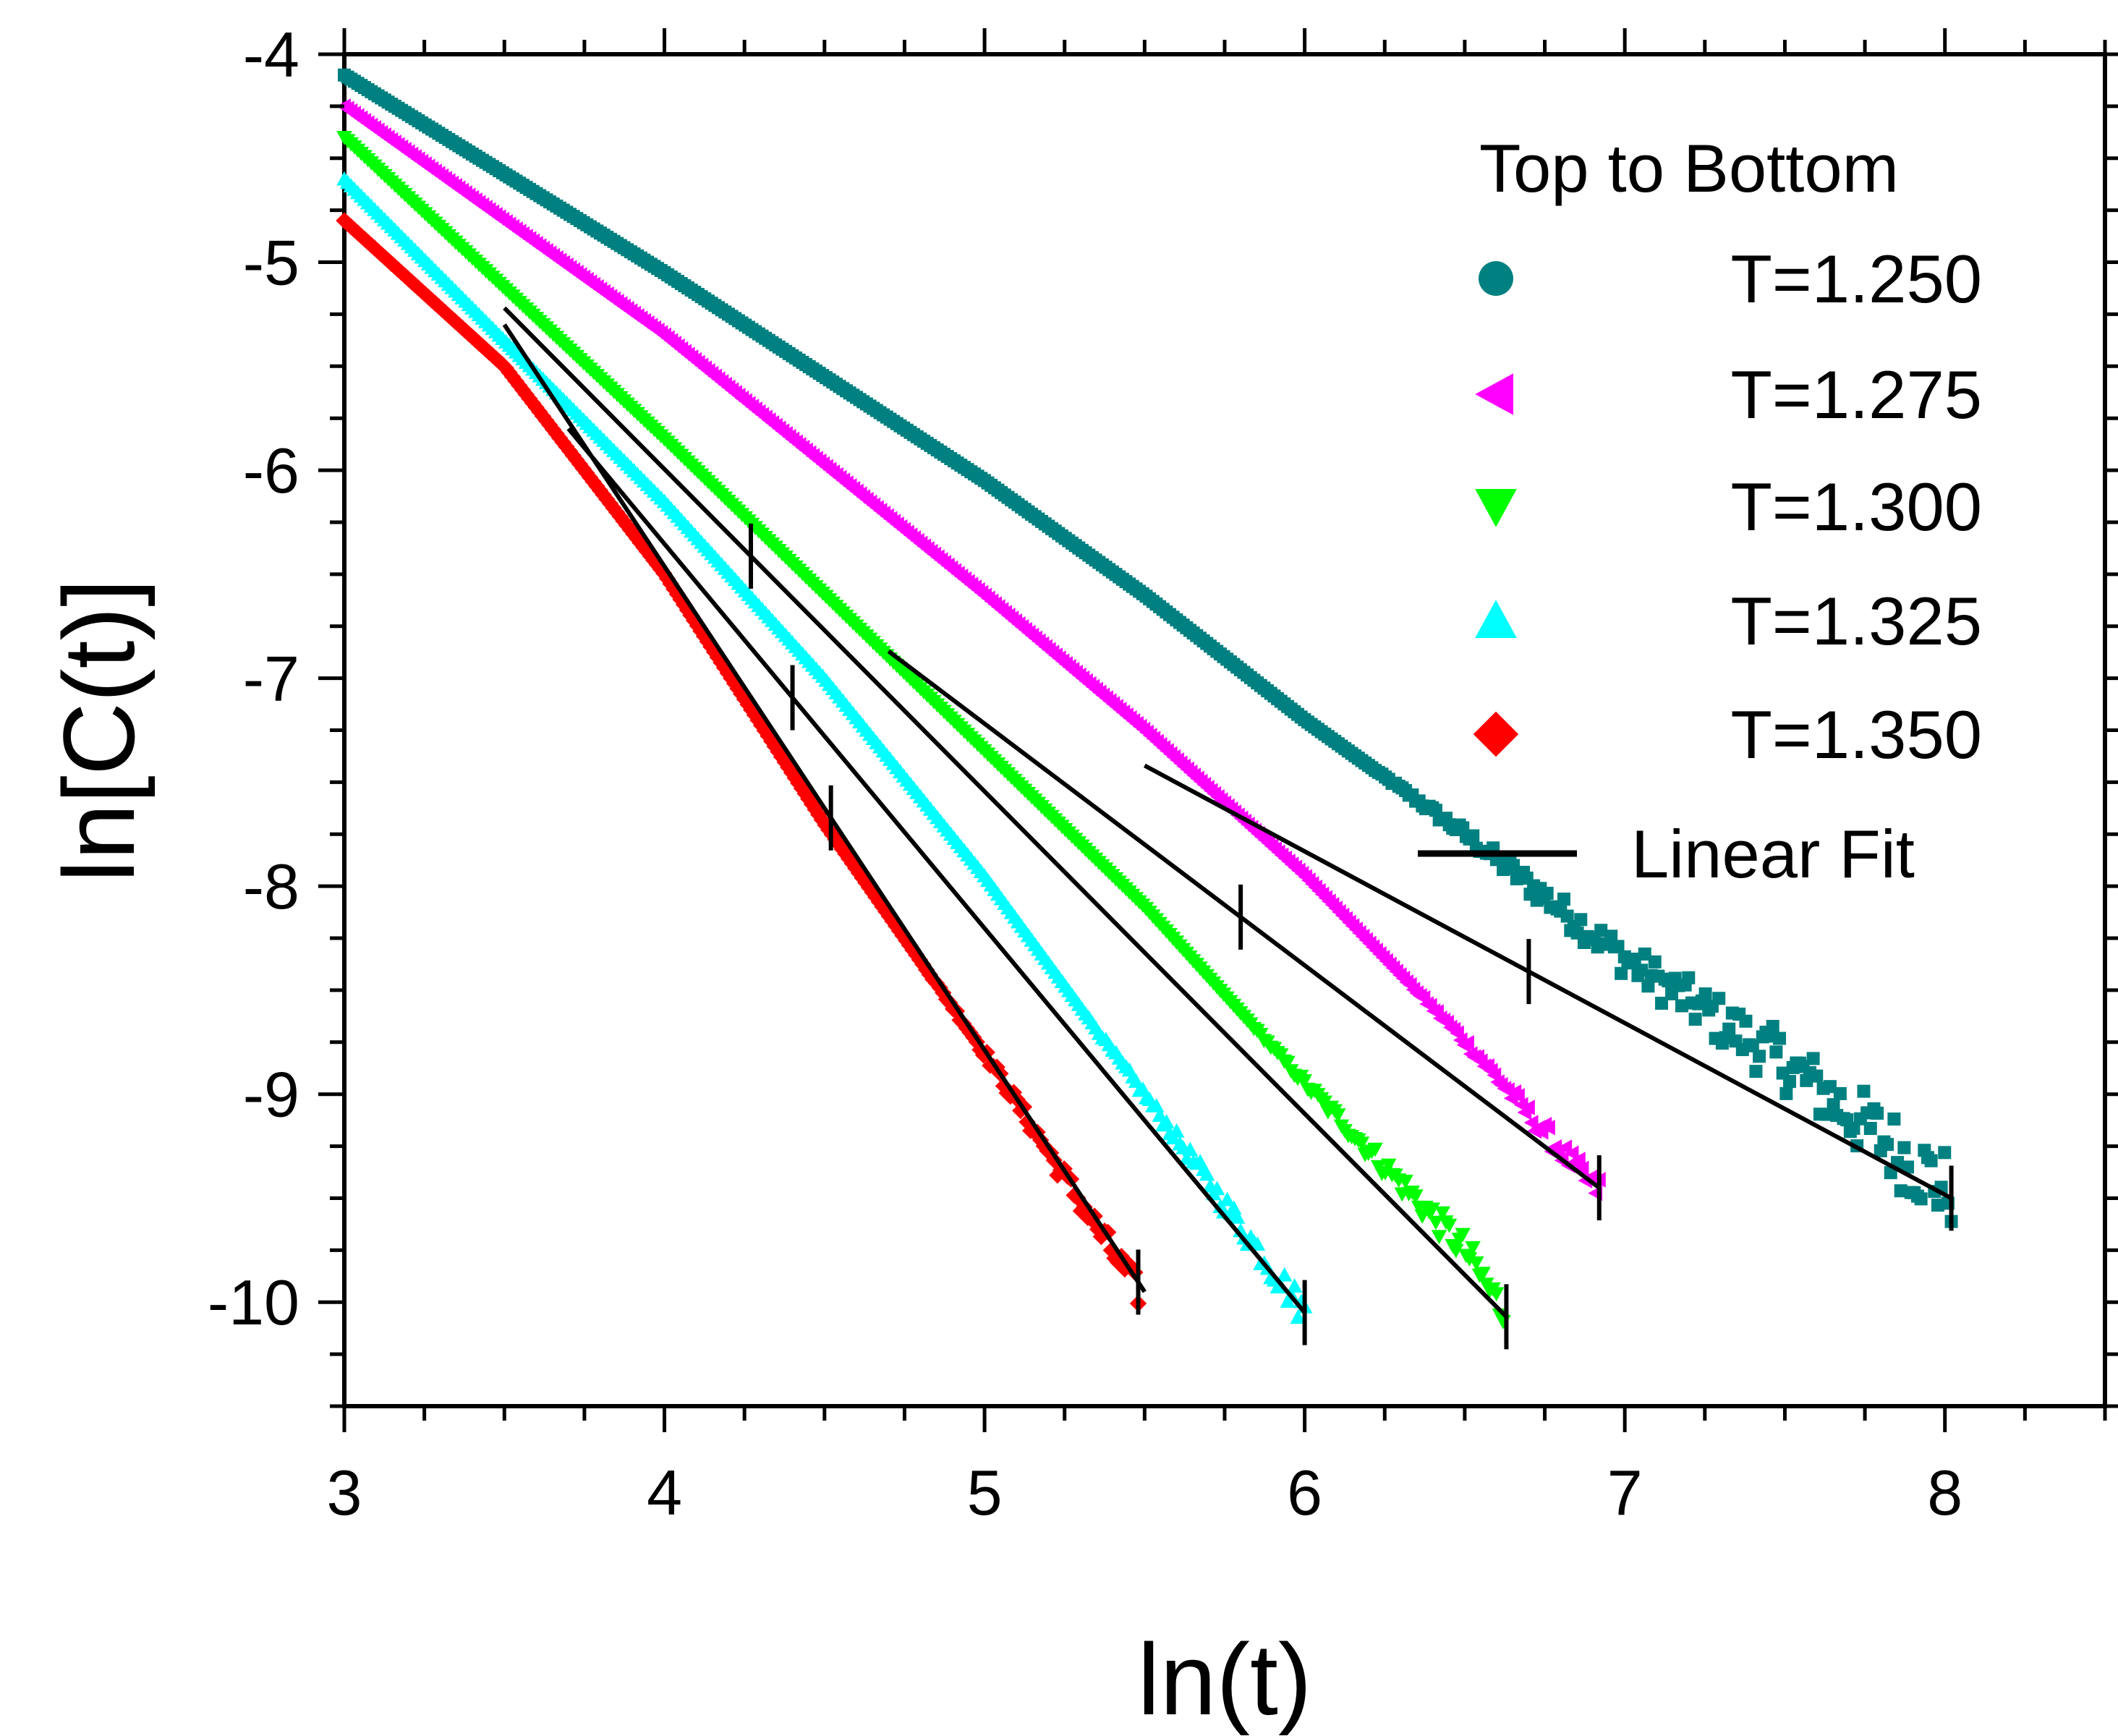  What do you see at coordinates (1856, 507) in the screenshot?
I see `legend-label: T=1.300` at bounding box center [1856, 507].